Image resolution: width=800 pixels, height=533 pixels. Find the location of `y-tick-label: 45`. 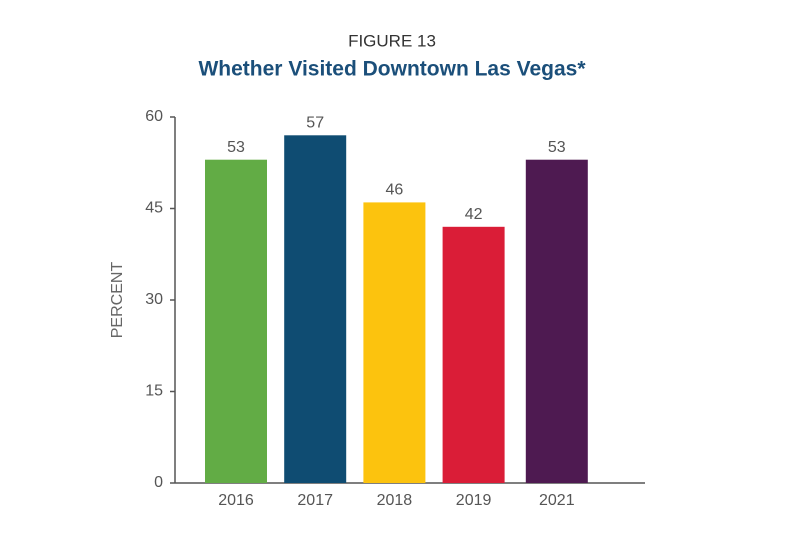

y-tick-label: 45 is located at coordinates (154, 208).